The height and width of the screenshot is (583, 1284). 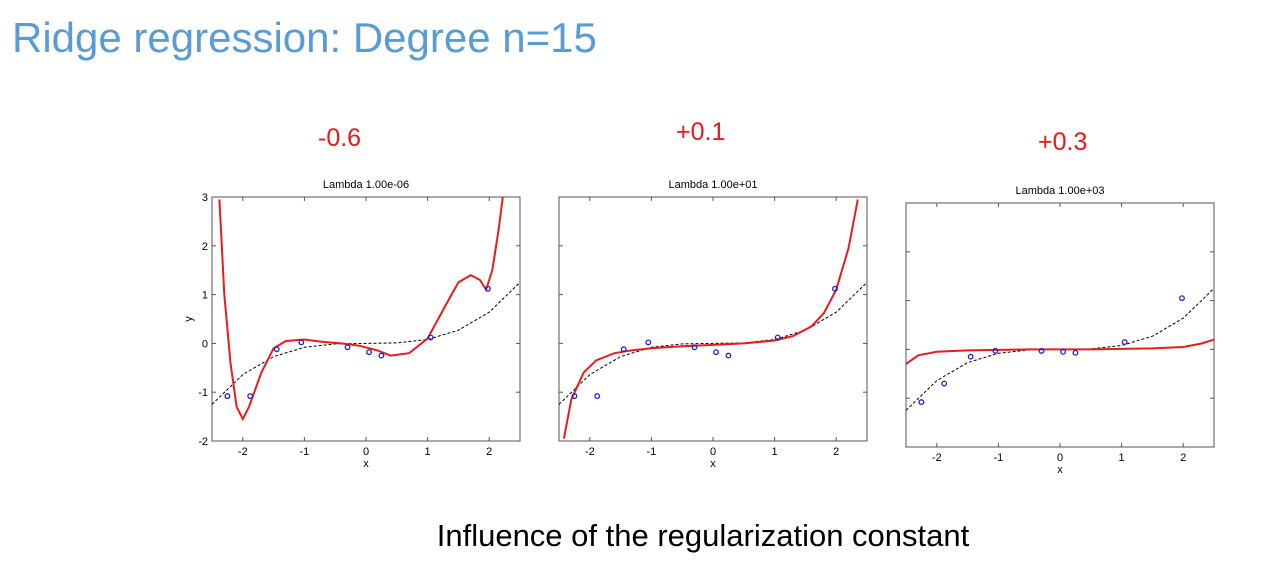 What do you see at coordinates (203, 393) in the screenshot?
I see `y-tick-label: -1` at bounding box center [203, 393].